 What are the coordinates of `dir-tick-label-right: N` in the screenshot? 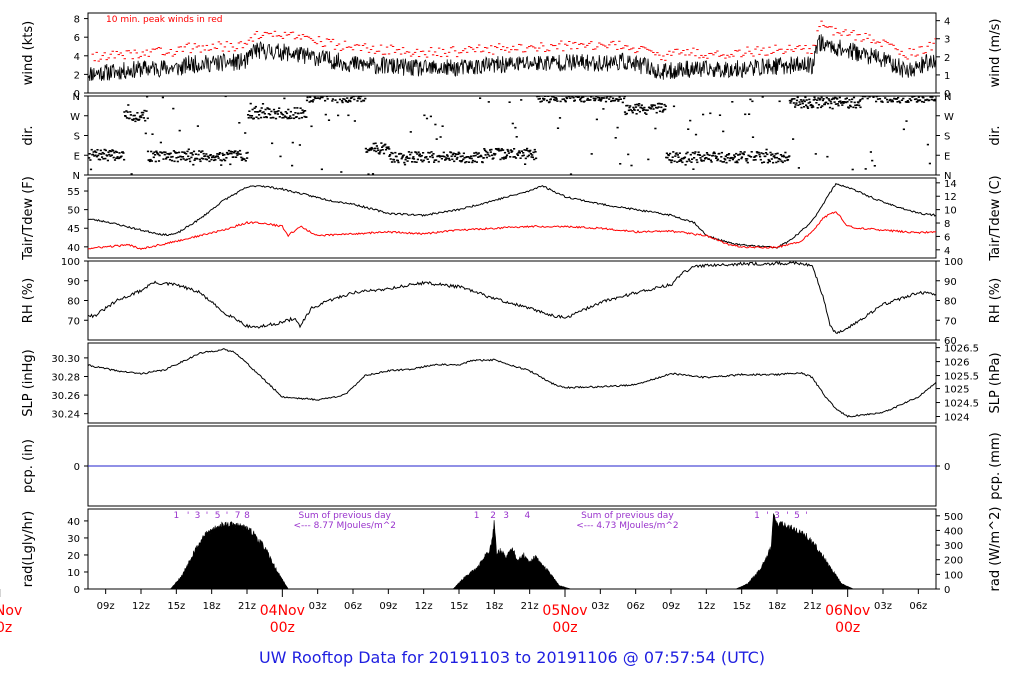 It's located at (947, 97).